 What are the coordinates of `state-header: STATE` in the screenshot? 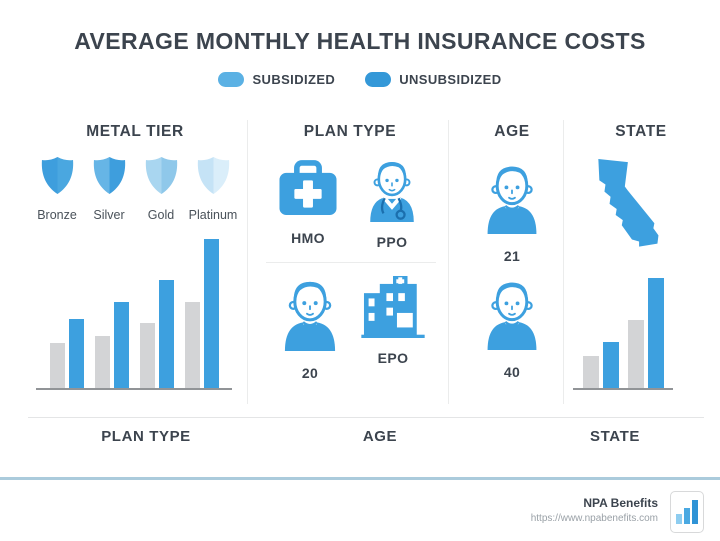 It's located at (641, 131).